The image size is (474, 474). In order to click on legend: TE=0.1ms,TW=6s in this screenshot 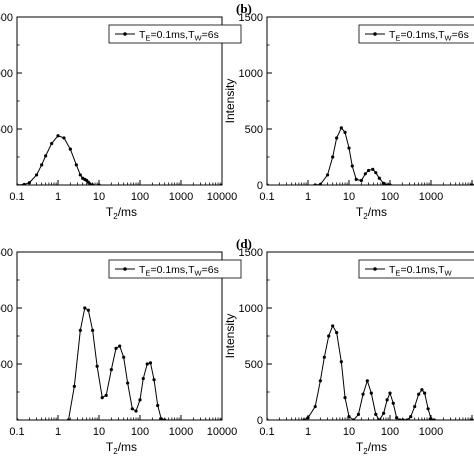, I will do `click(175, 34)`.